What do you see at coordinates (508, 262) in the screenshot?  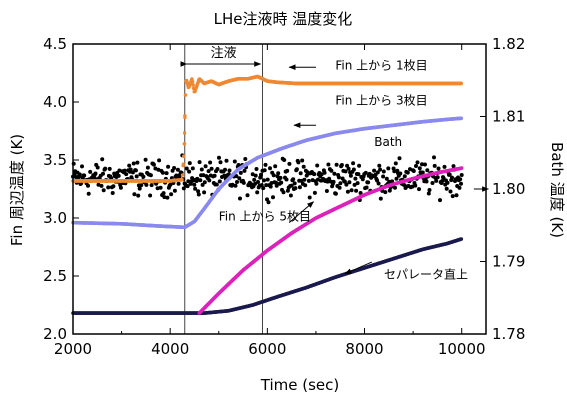 I see `y-right-tick-label: 1.79` at bounding box center [508, 262].